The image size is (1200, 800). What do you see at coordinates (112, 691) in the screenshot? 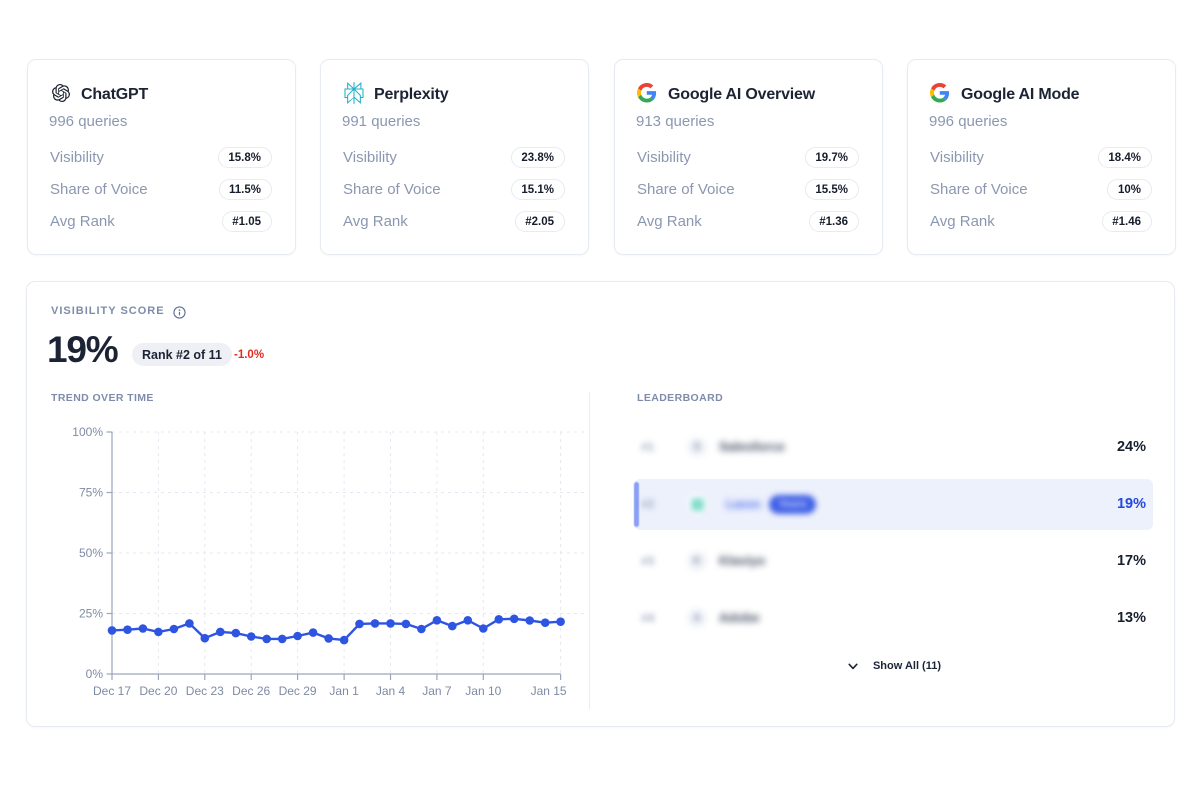
I see `svg-text: Dec 17` at bounding box center [112, 691].